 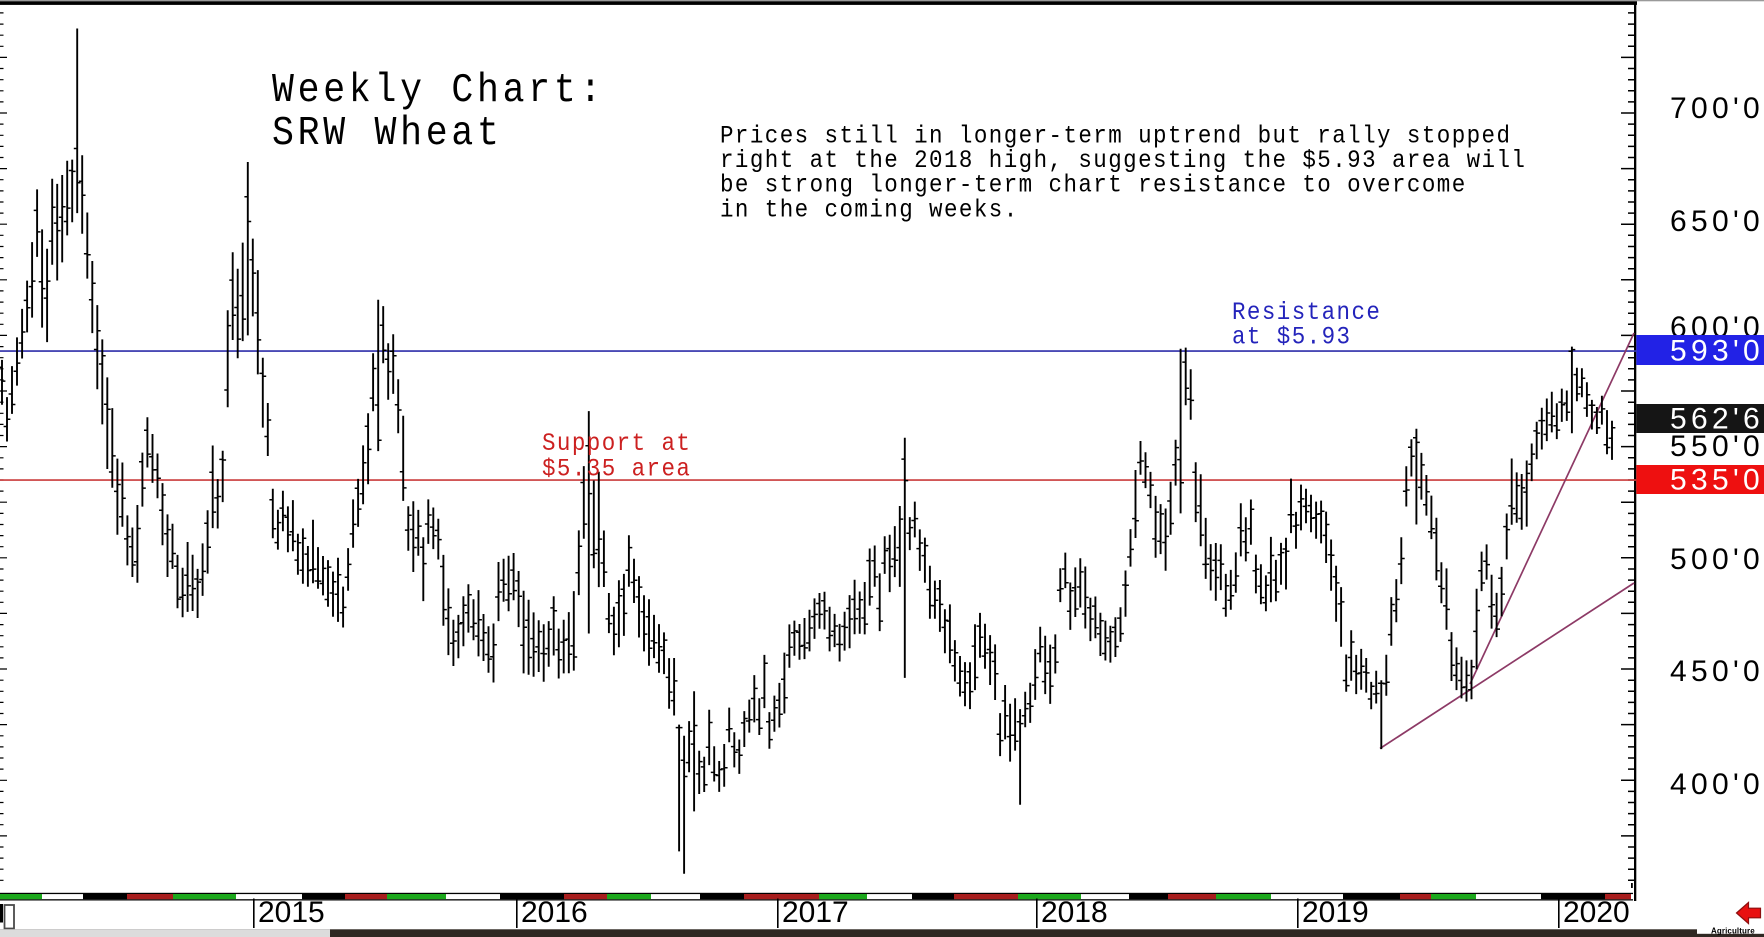 I want to click on svg-text: Support at, so click(x=616, y=444).